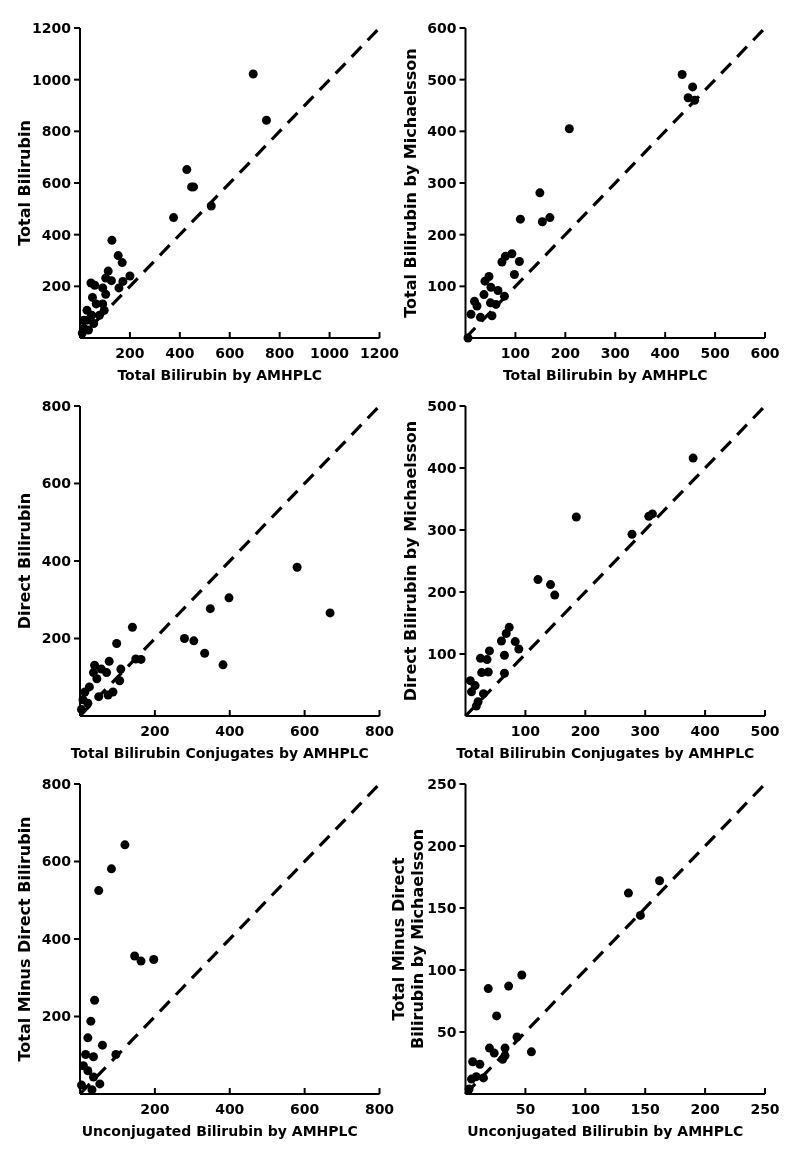  What do you see at coordinates (52, 79) in the screenshot?
I see `y-tick-label: 1000` at bounding box center [52, 79].